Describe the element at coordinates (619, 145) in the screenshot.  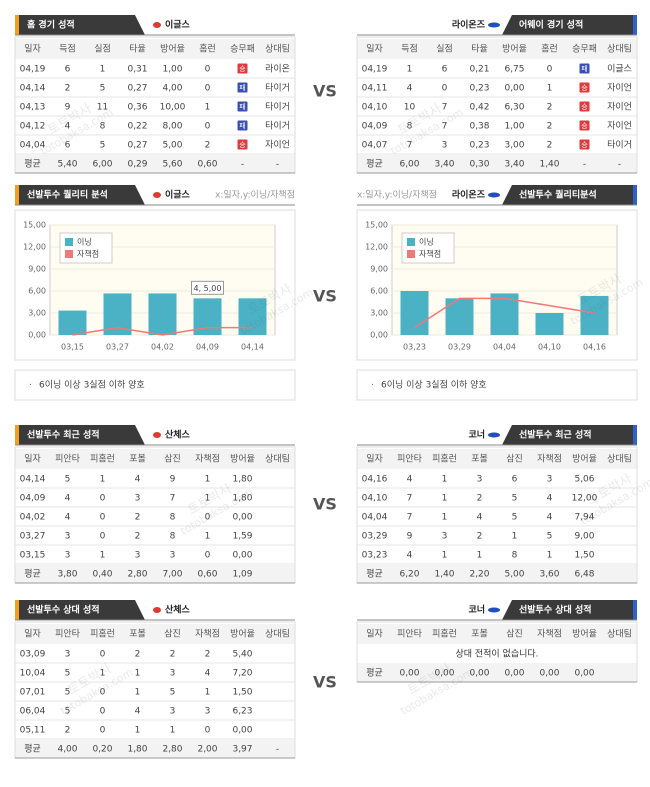
I see `cell: 타이거` at that location.